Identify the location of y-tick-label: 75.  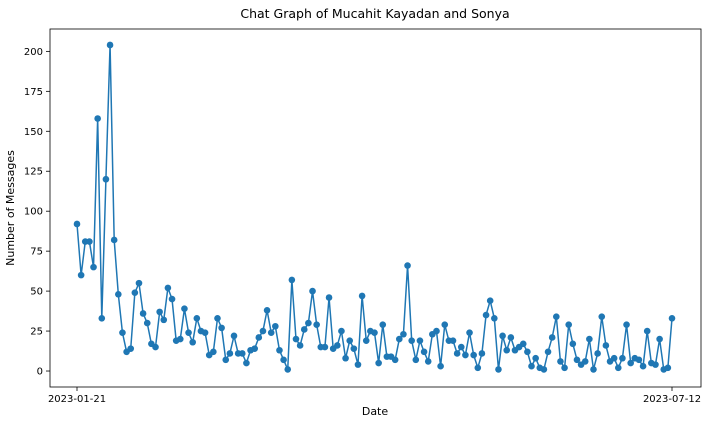
(36, 252).